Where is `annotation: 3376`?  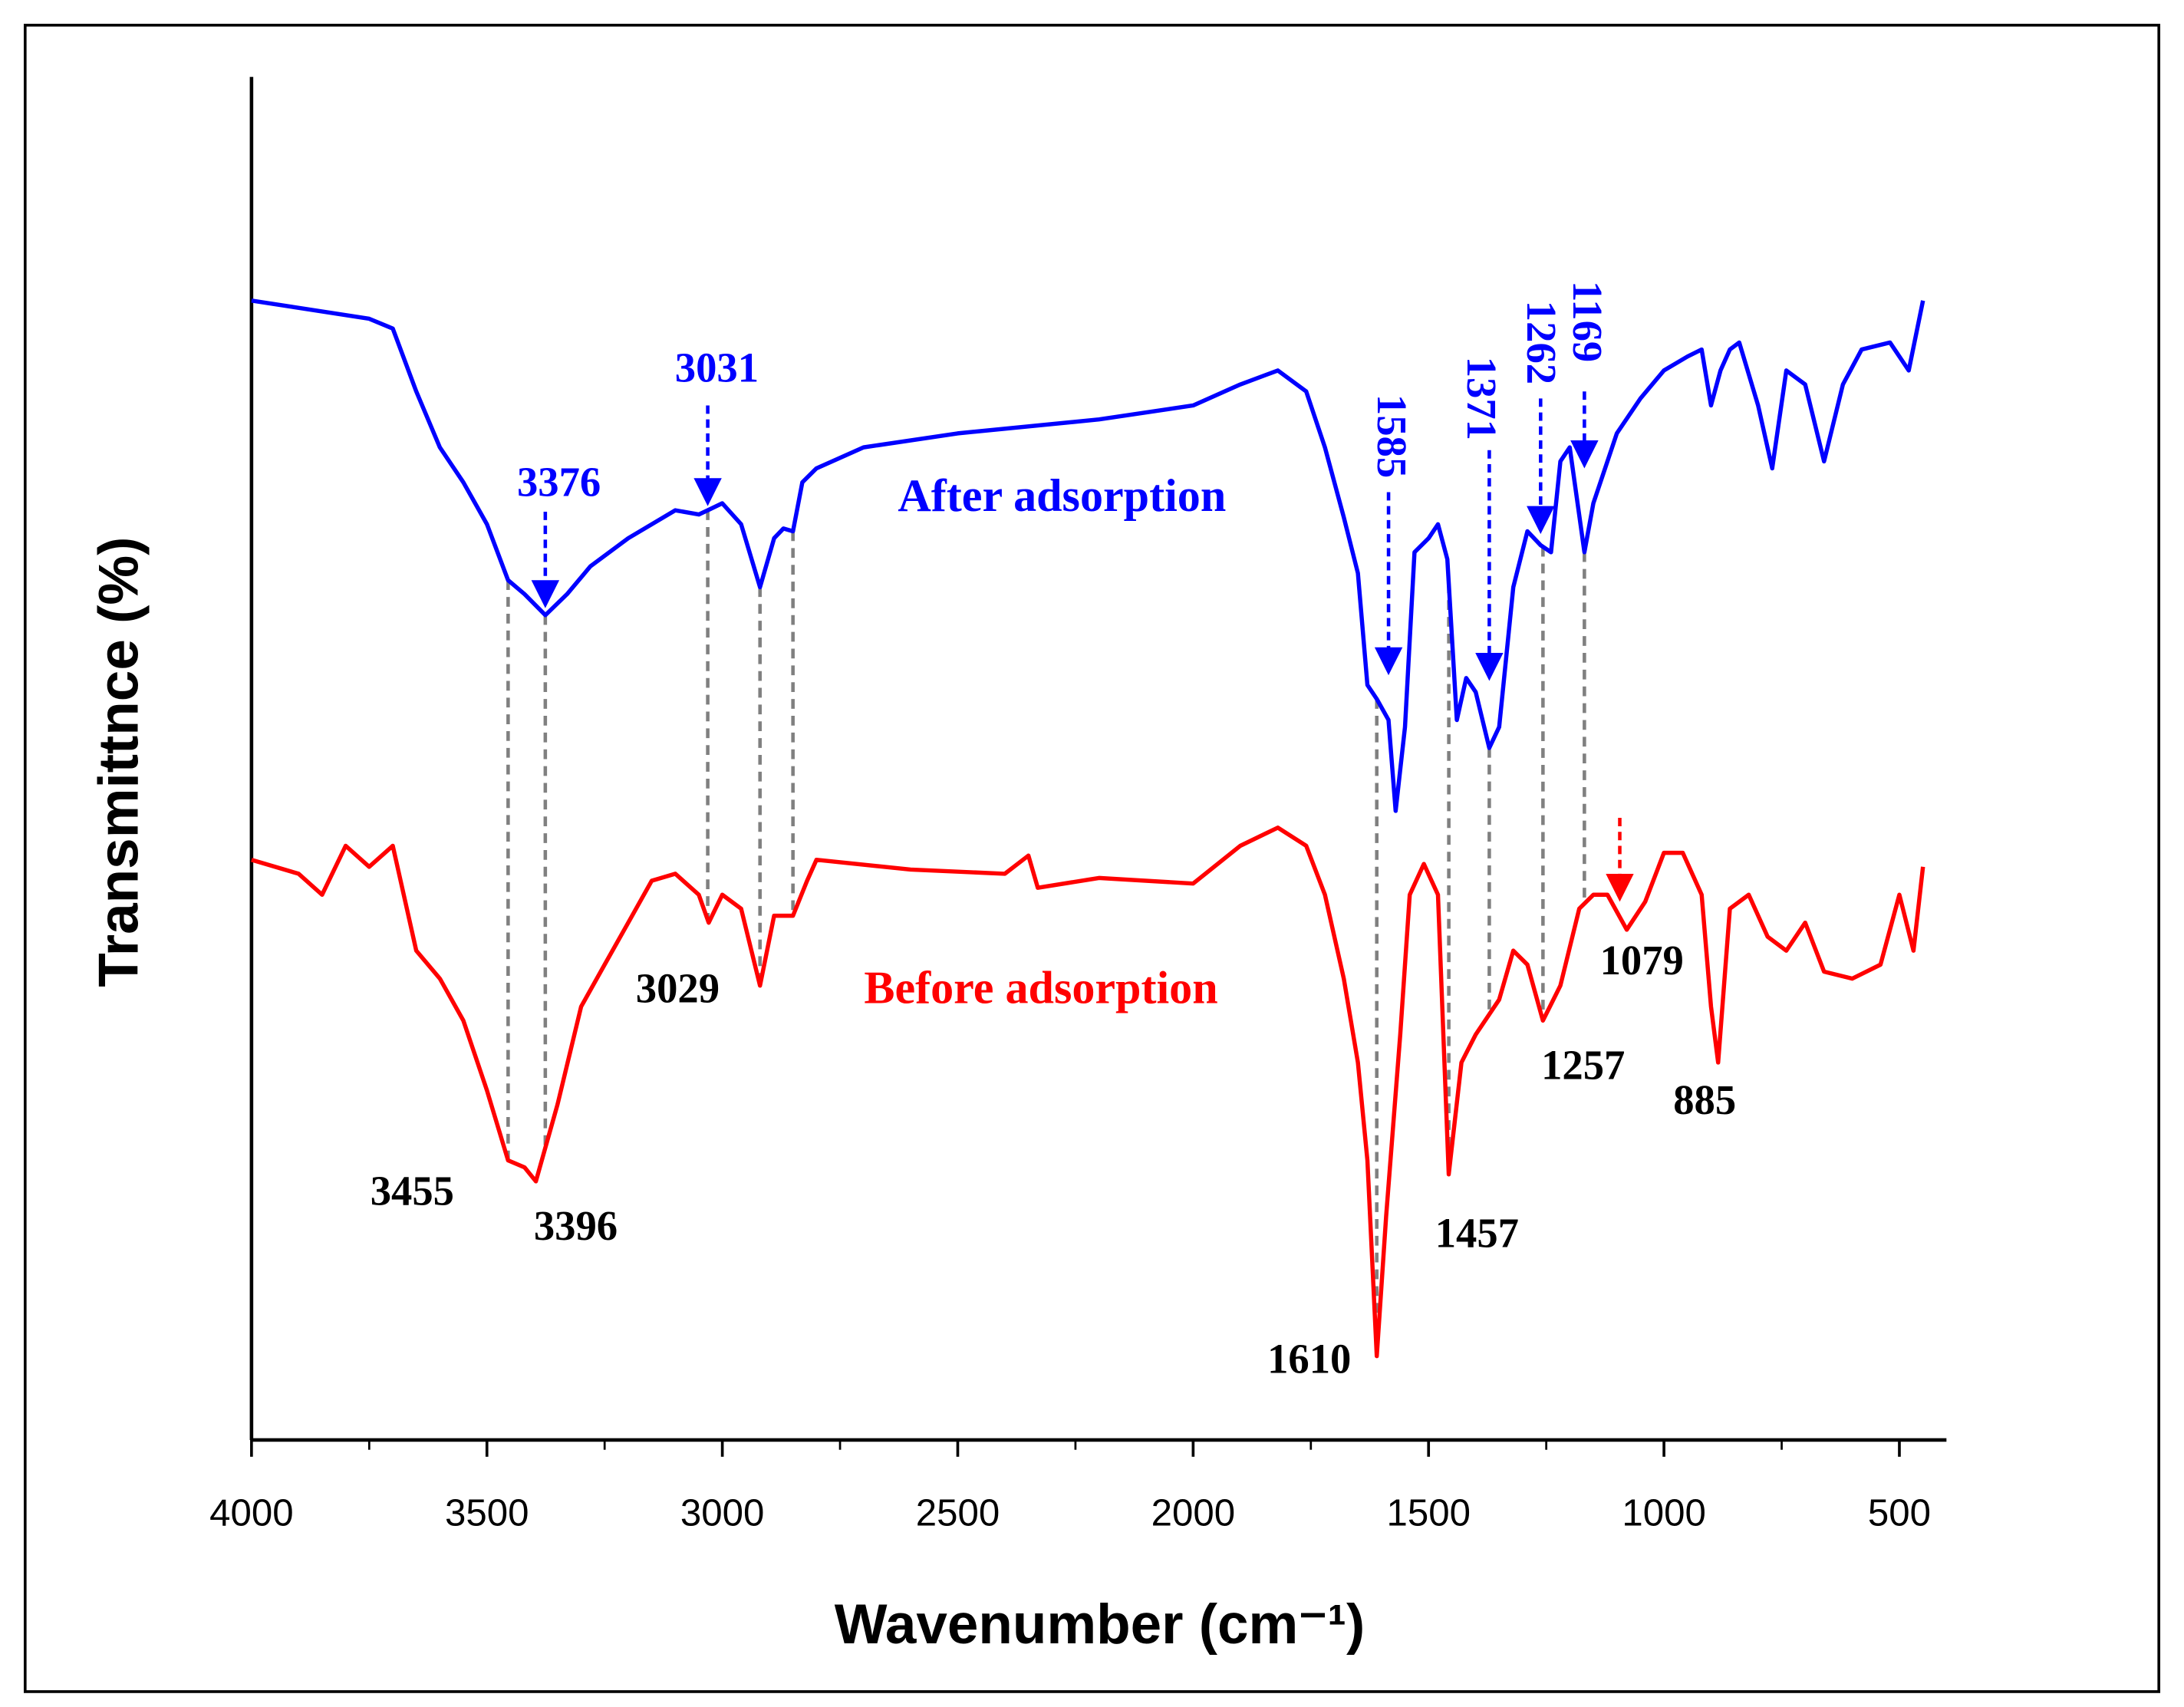
annotation: 3376 is located at coordinates (559, 482).